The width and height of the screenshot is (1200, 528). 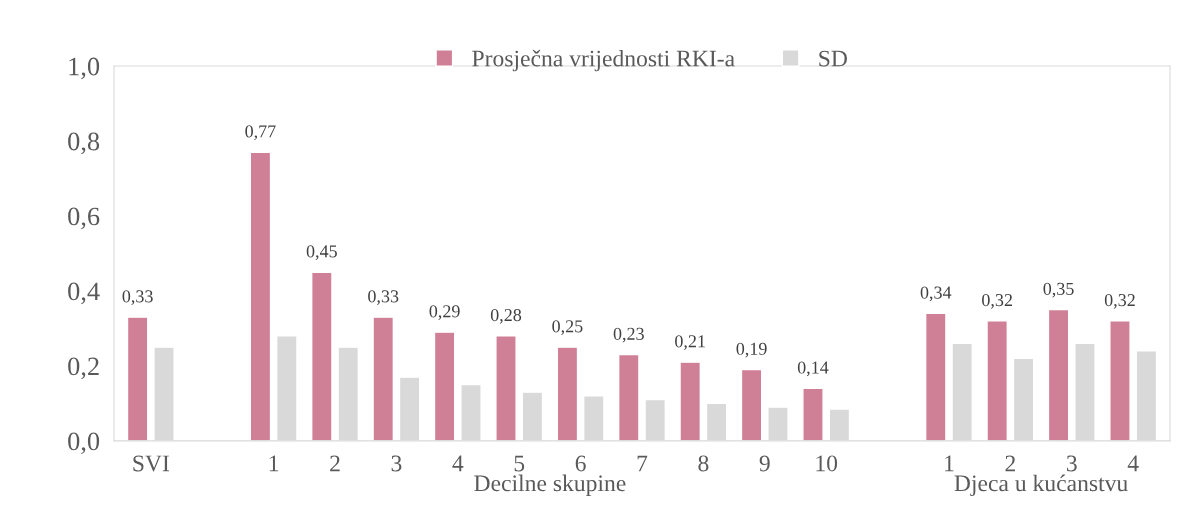 What do you see at coordinates (827, 463) in the screenshot?
I see `x-tick-label: 10` at bounding box center [827, 463].